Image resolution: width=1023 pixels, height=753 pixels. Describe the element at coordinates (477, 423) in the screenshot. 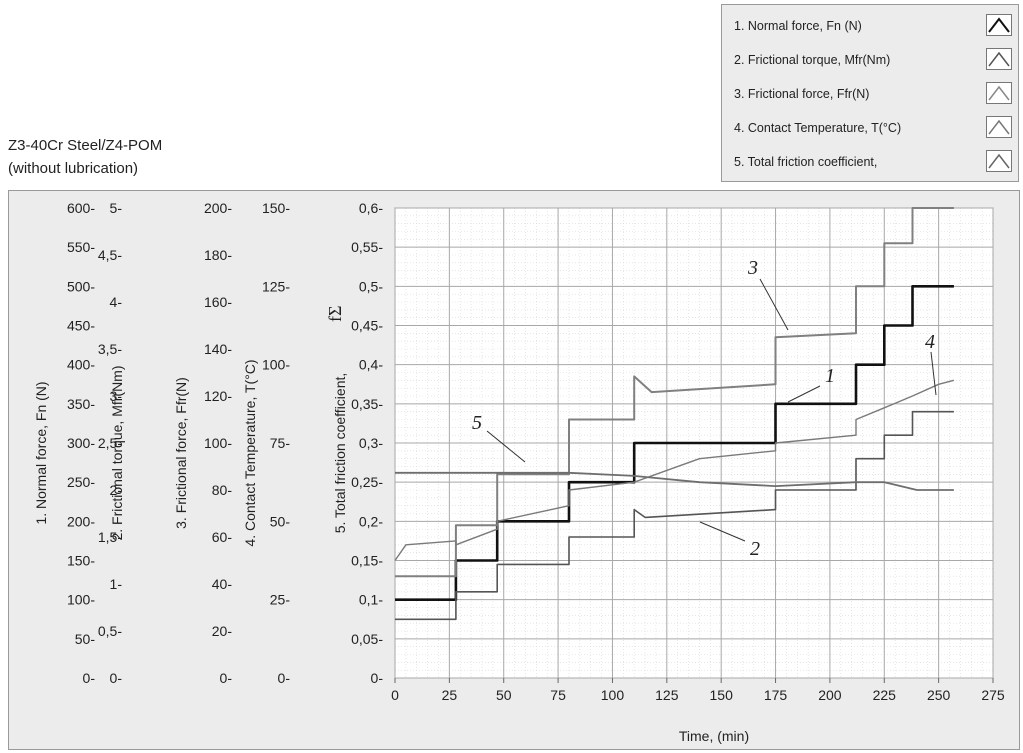

I see `annotation-label: 5` at that location.